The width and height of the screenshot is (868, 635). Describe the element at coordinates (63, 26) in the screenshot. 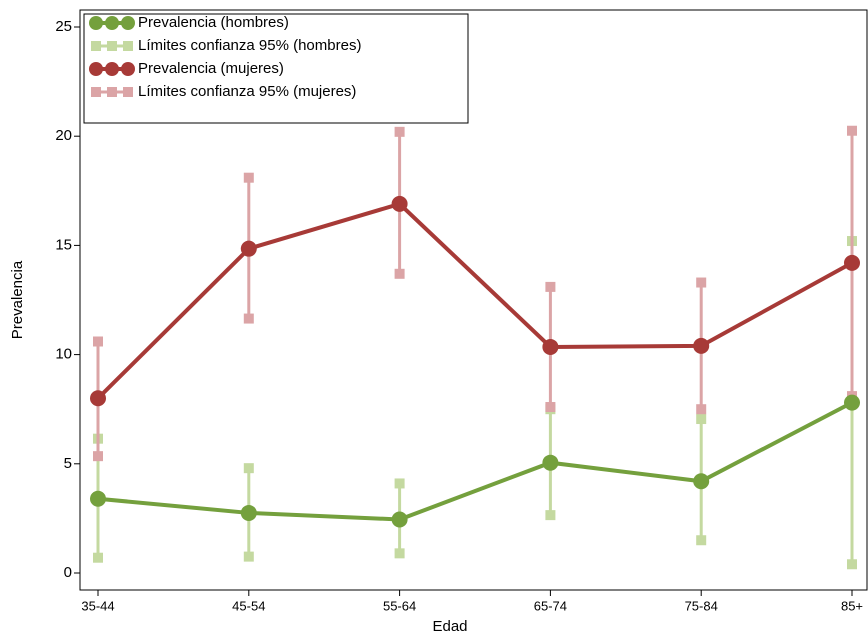

I see `y-tick-label: 25` at that location.